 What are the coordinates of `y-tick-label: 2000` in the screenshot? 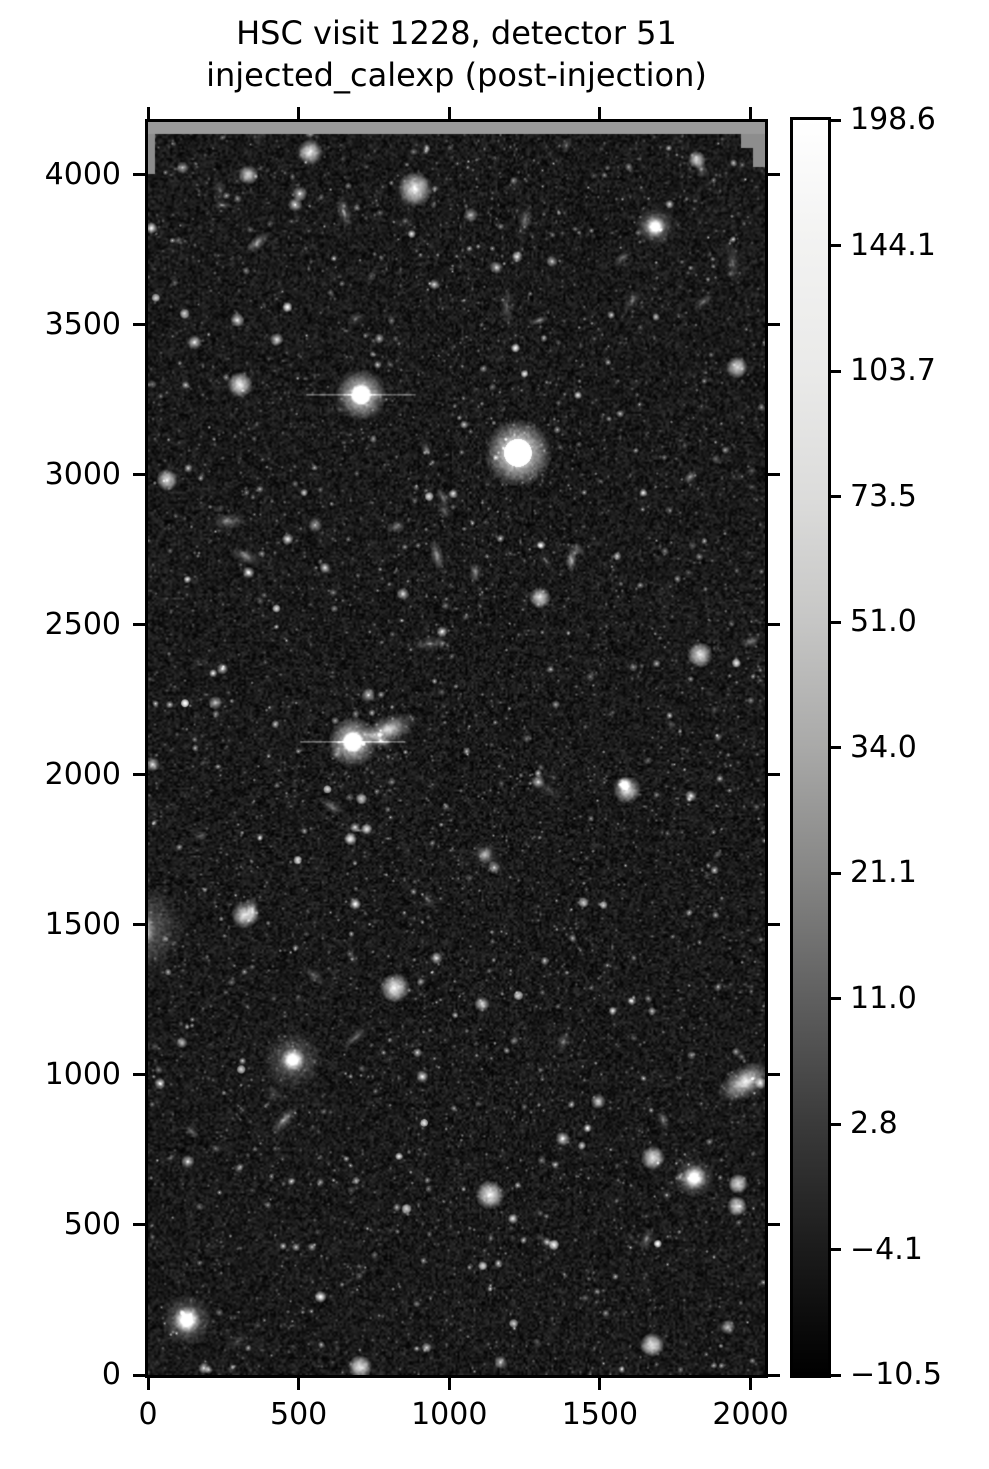 It's located at (82, 774).